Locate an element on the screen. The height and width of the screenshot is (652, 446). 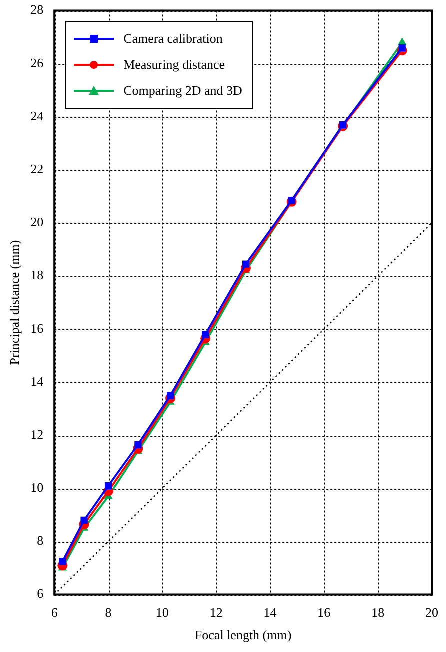
y-tick-label: 22 is located at coordinates (37, 168).